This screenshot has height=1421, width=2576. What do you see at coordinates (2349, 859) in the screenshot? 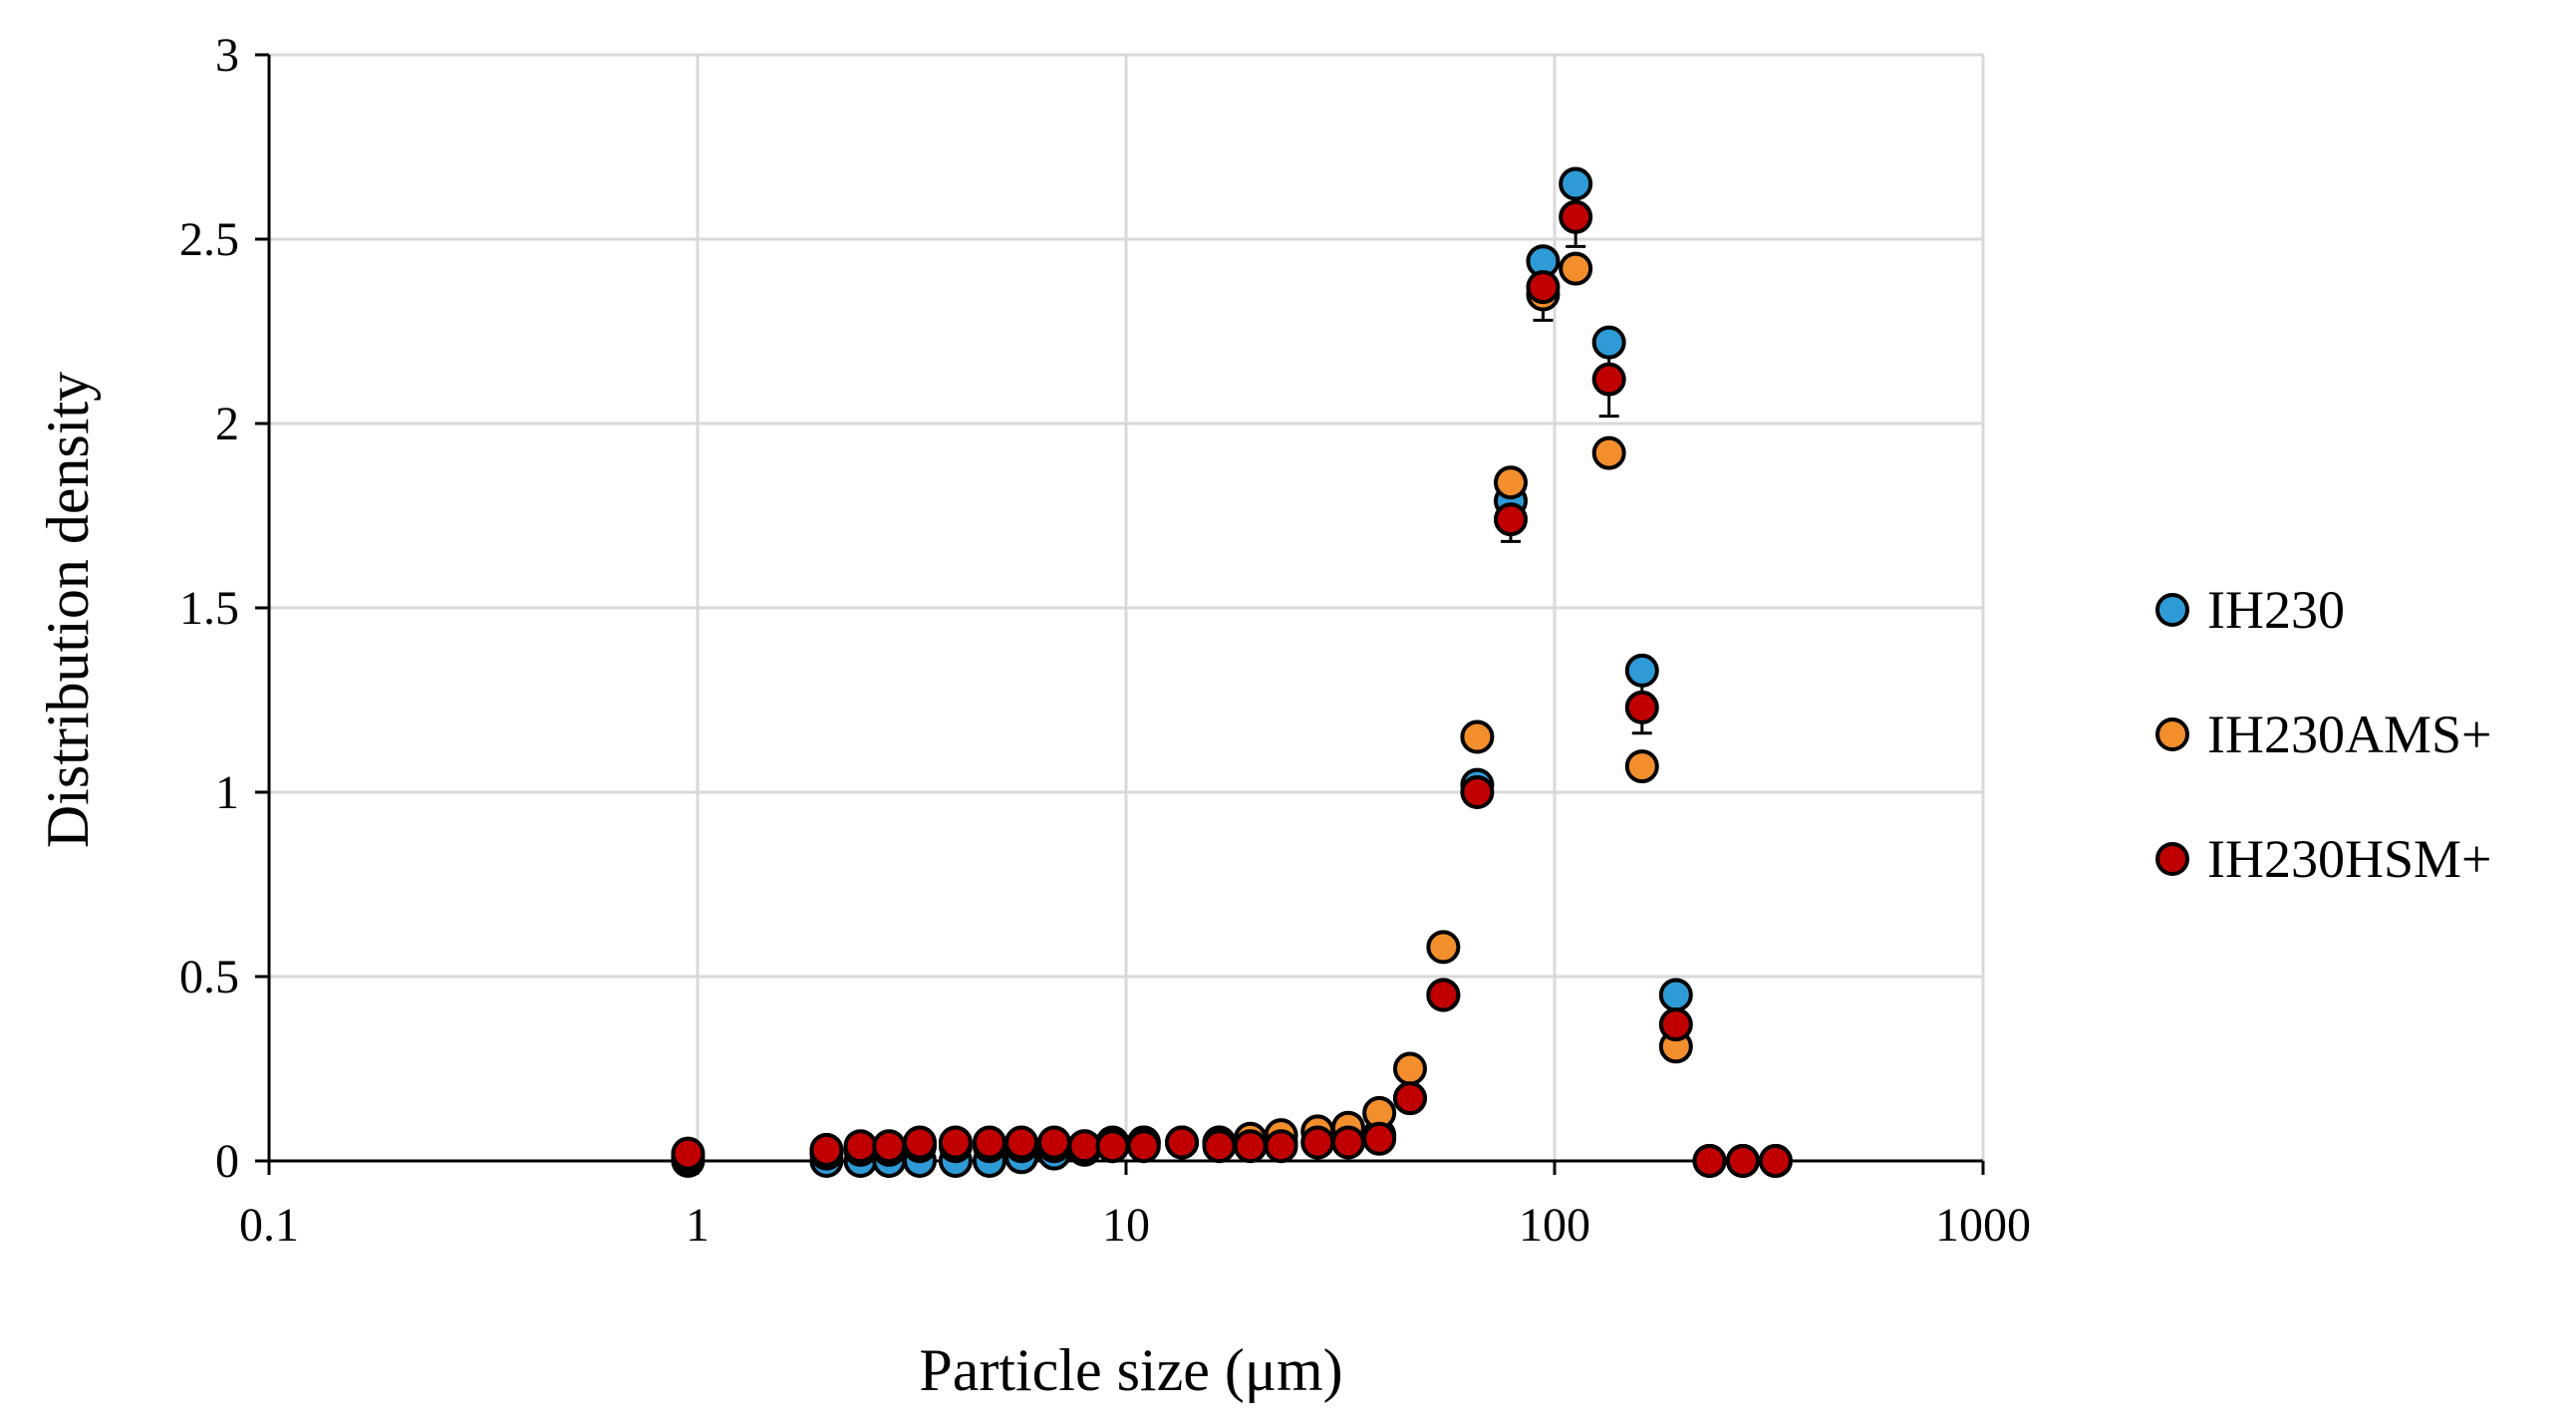
I see `legend-label: IH230HSM+` at bounding box center [2349, 859].